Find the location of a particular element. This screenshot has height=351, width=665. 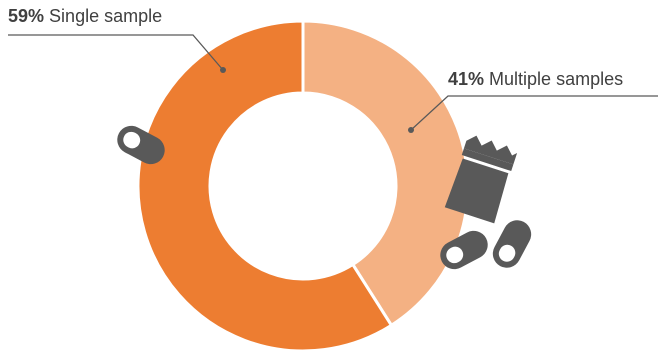

slice-label-single-sample: 59% Single sample is located at coordinates (85, 16).